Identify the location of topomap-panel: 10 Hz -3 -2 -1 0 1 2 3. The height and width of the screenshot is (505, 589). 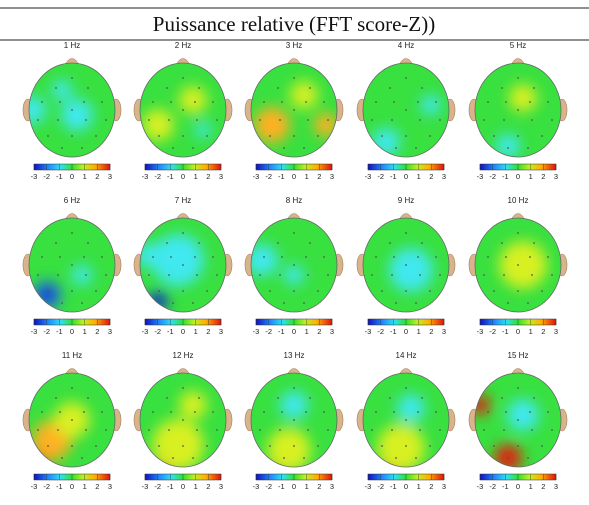
(518, 266).